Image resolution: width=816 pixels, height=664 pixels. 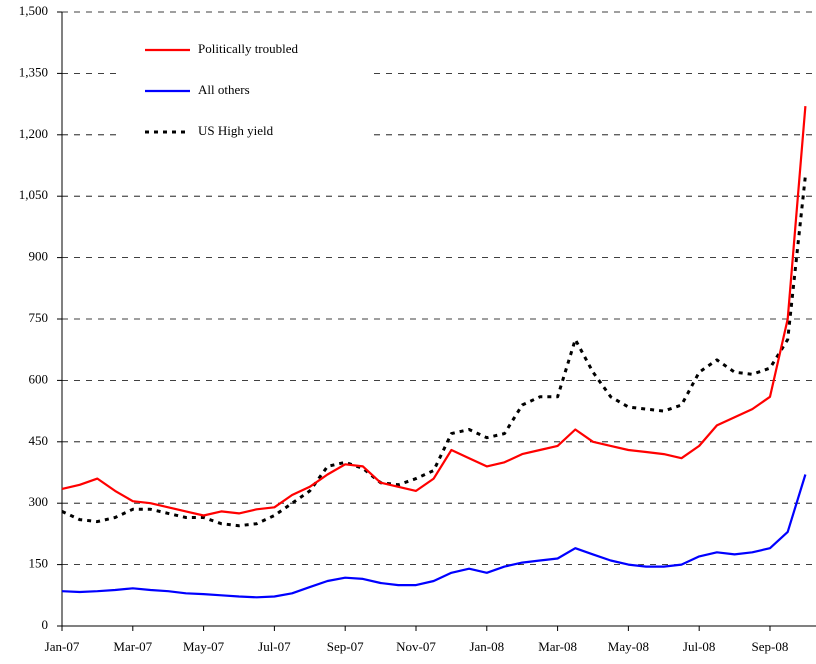 I want to click on legend-label: All others, so click(x=224, y=89).